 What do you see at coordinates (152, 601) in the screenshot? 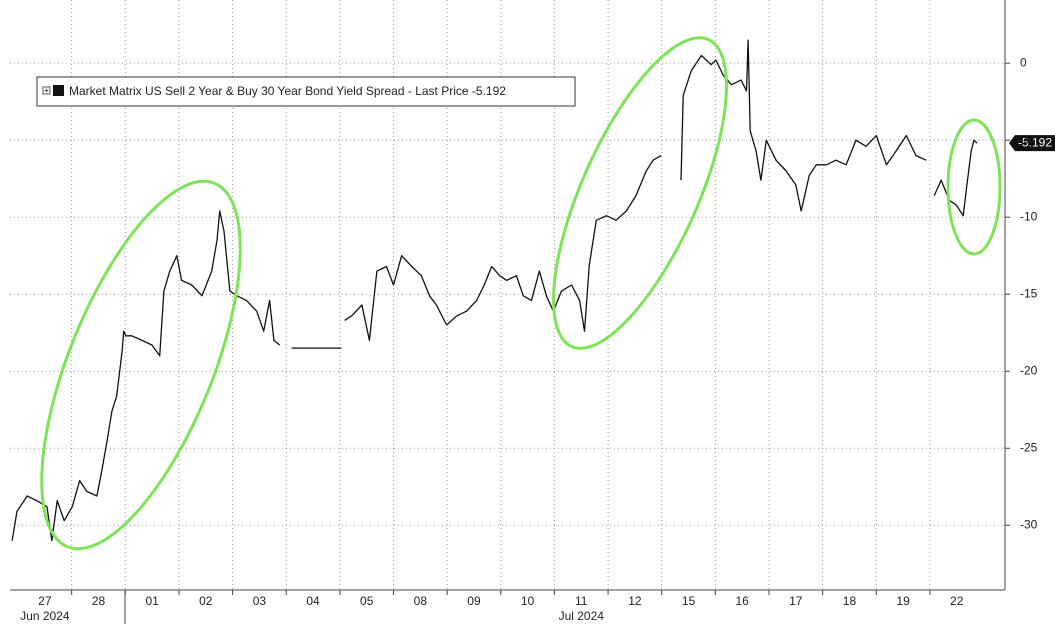
I see `x-tick-label: 01` at bounding box center [152, 601].